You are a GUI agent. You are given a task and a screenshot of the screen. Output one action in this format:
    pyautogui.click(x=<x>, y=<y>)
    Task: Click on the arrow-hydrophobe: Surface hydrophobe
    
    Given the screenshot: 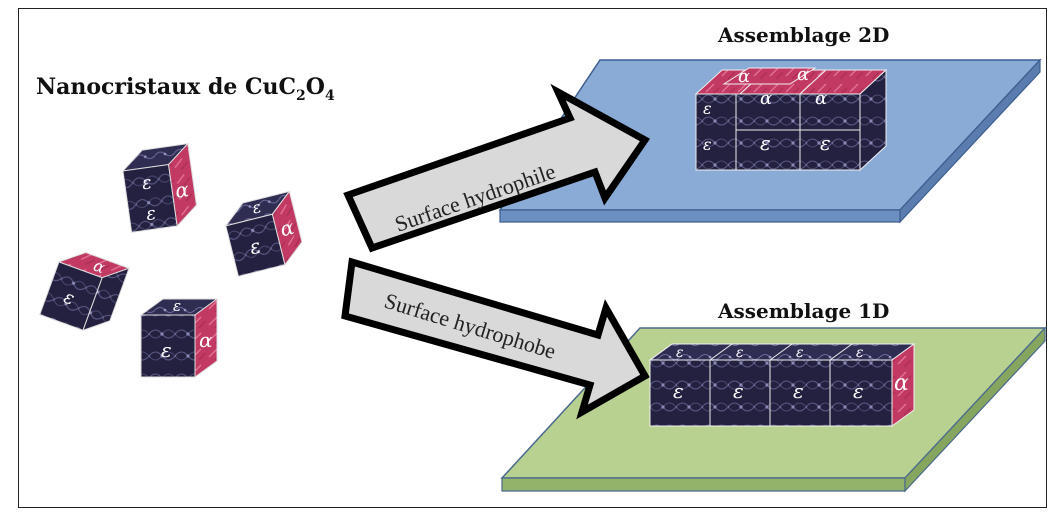 What is the action you would take?
    pyautogui.click(x=495, y=338)
    